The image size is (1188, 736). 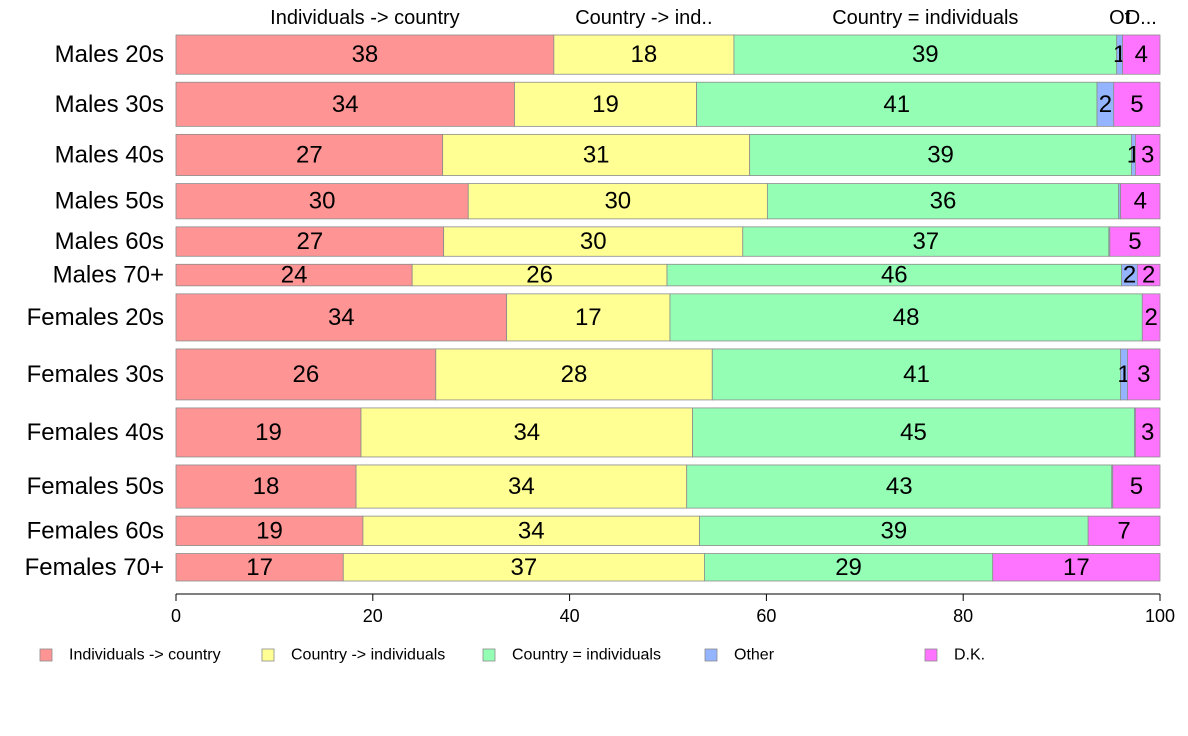 What do you see at coordinates (596, 154) in the screenshot?
I see `data-label: 31` at bounding box center [596, 154].